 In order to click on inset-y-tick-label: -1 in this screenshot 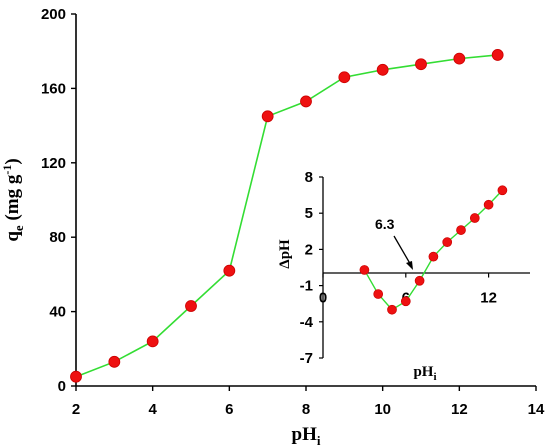, I will do `click(306, 286)`.